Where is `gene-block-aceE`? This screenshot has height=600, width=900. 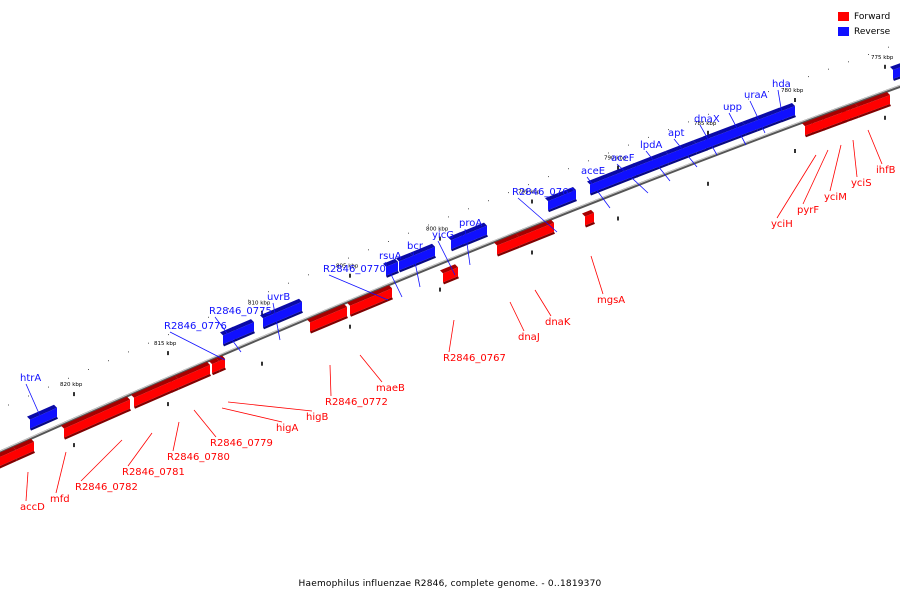 gene-block-aceE is located at coordinates (612, 179).